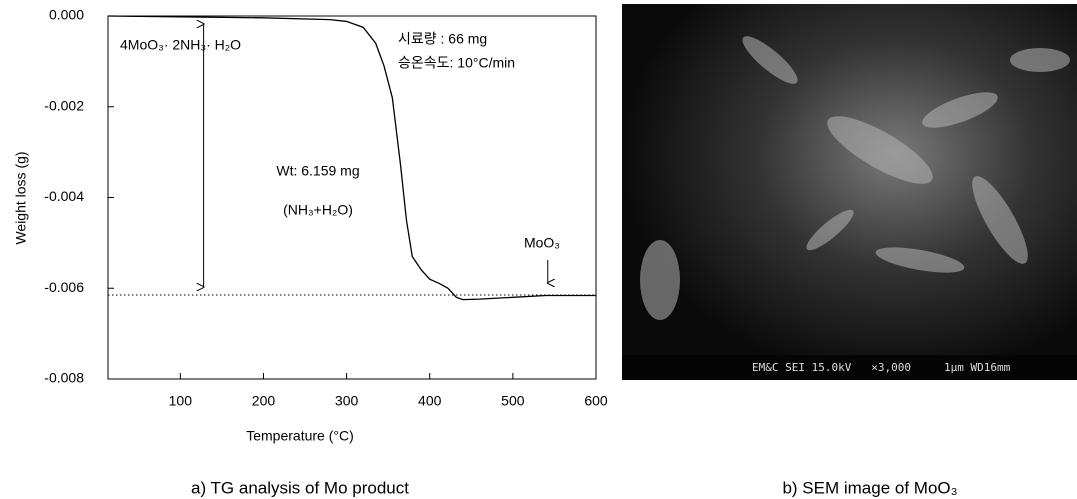 The width and height of the screenshot is (1077, 499). Describe the element at coordinates (181, 401) in the screenshot. I see `x-tick-label: 100` at that location.